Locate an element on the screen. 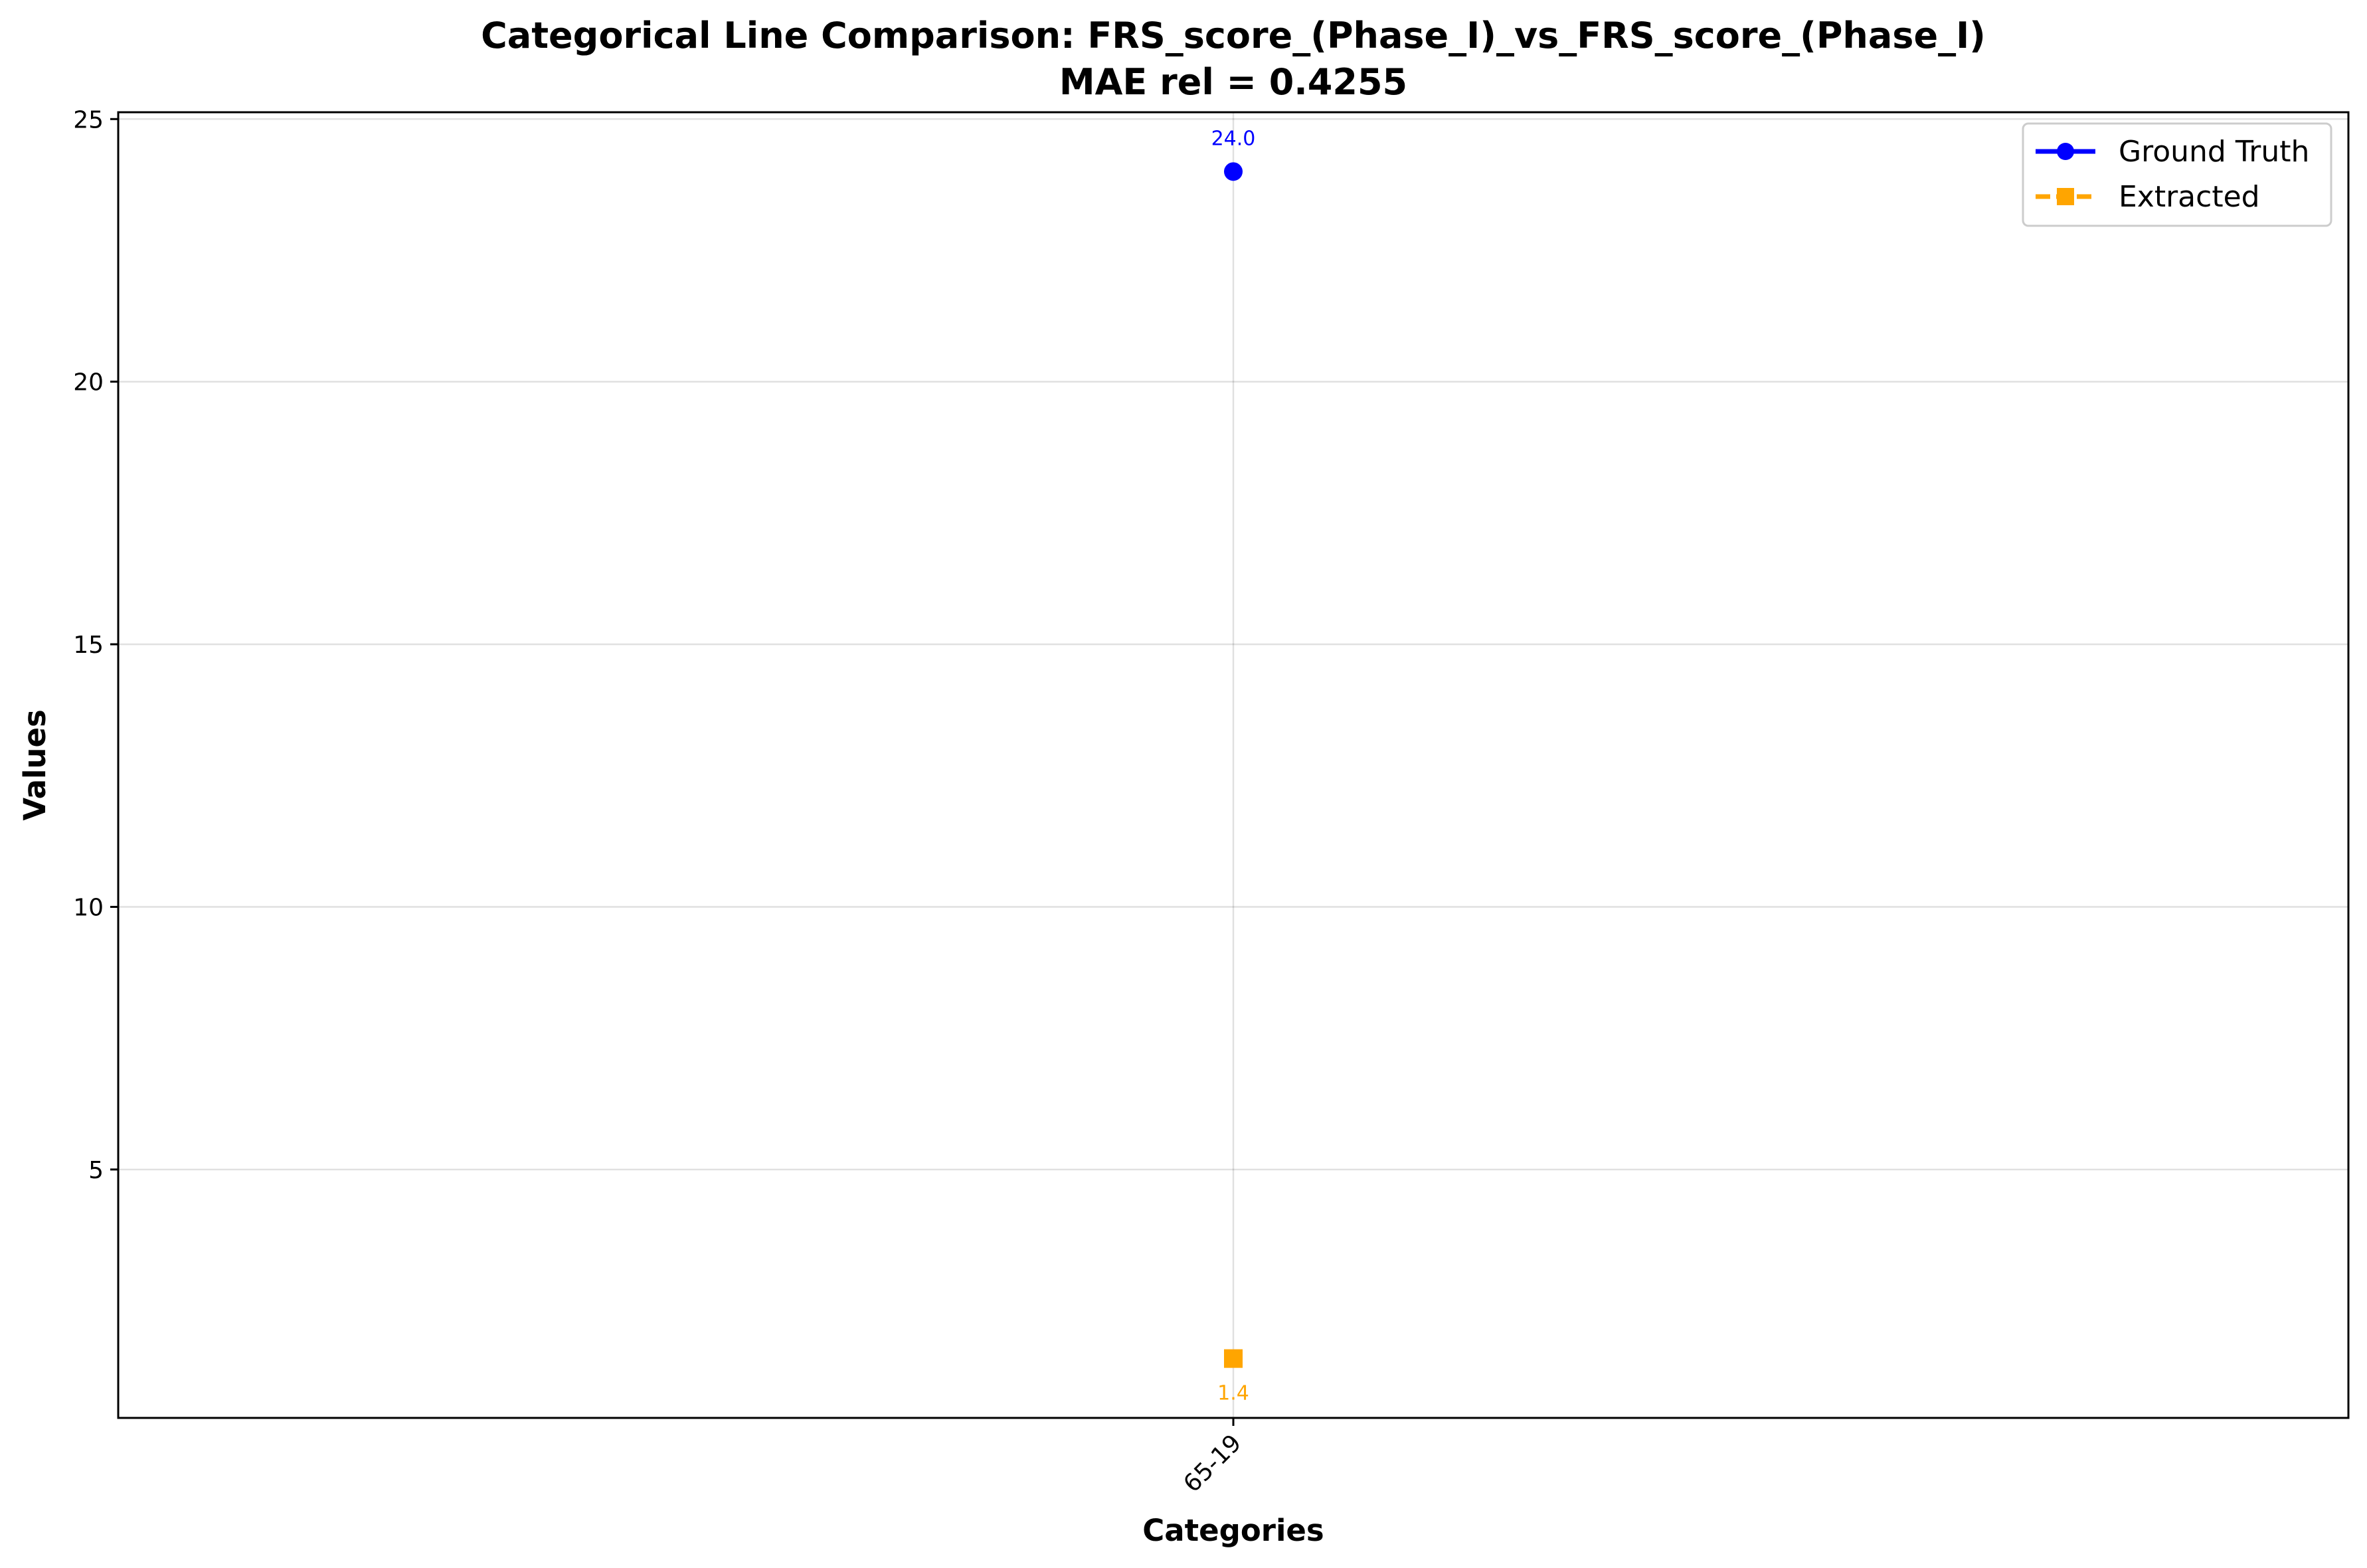  legend-marker-extracted is located at coordinates (2065, 197).